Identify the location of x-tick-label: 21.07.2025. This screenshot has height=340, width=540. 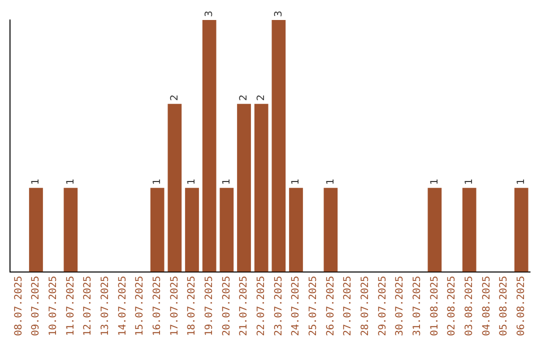
(244, 306).